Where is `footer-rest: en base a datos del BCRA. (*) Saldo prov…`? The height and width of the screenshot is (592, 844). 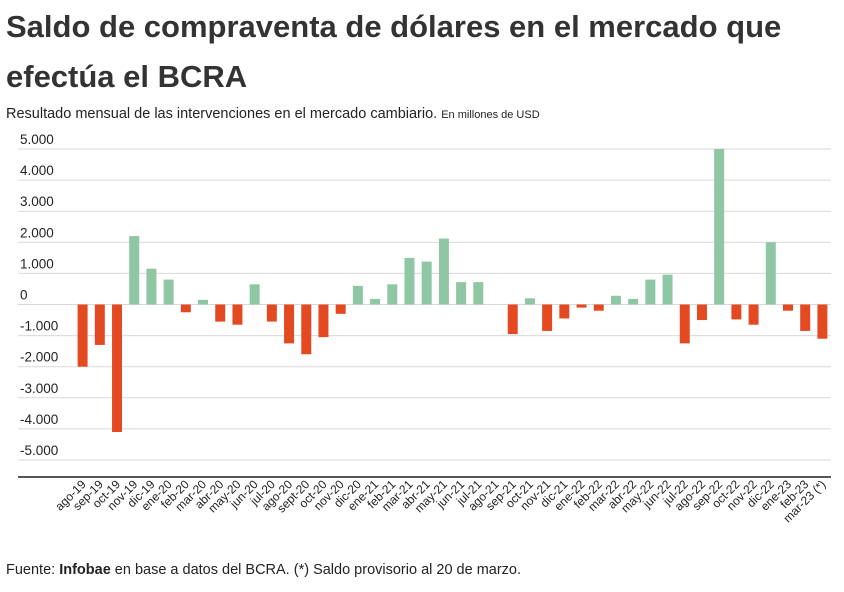 footer-rest: en base a datos del BCRA. (*) Saldo prov… is located at coordinates (316, 570).